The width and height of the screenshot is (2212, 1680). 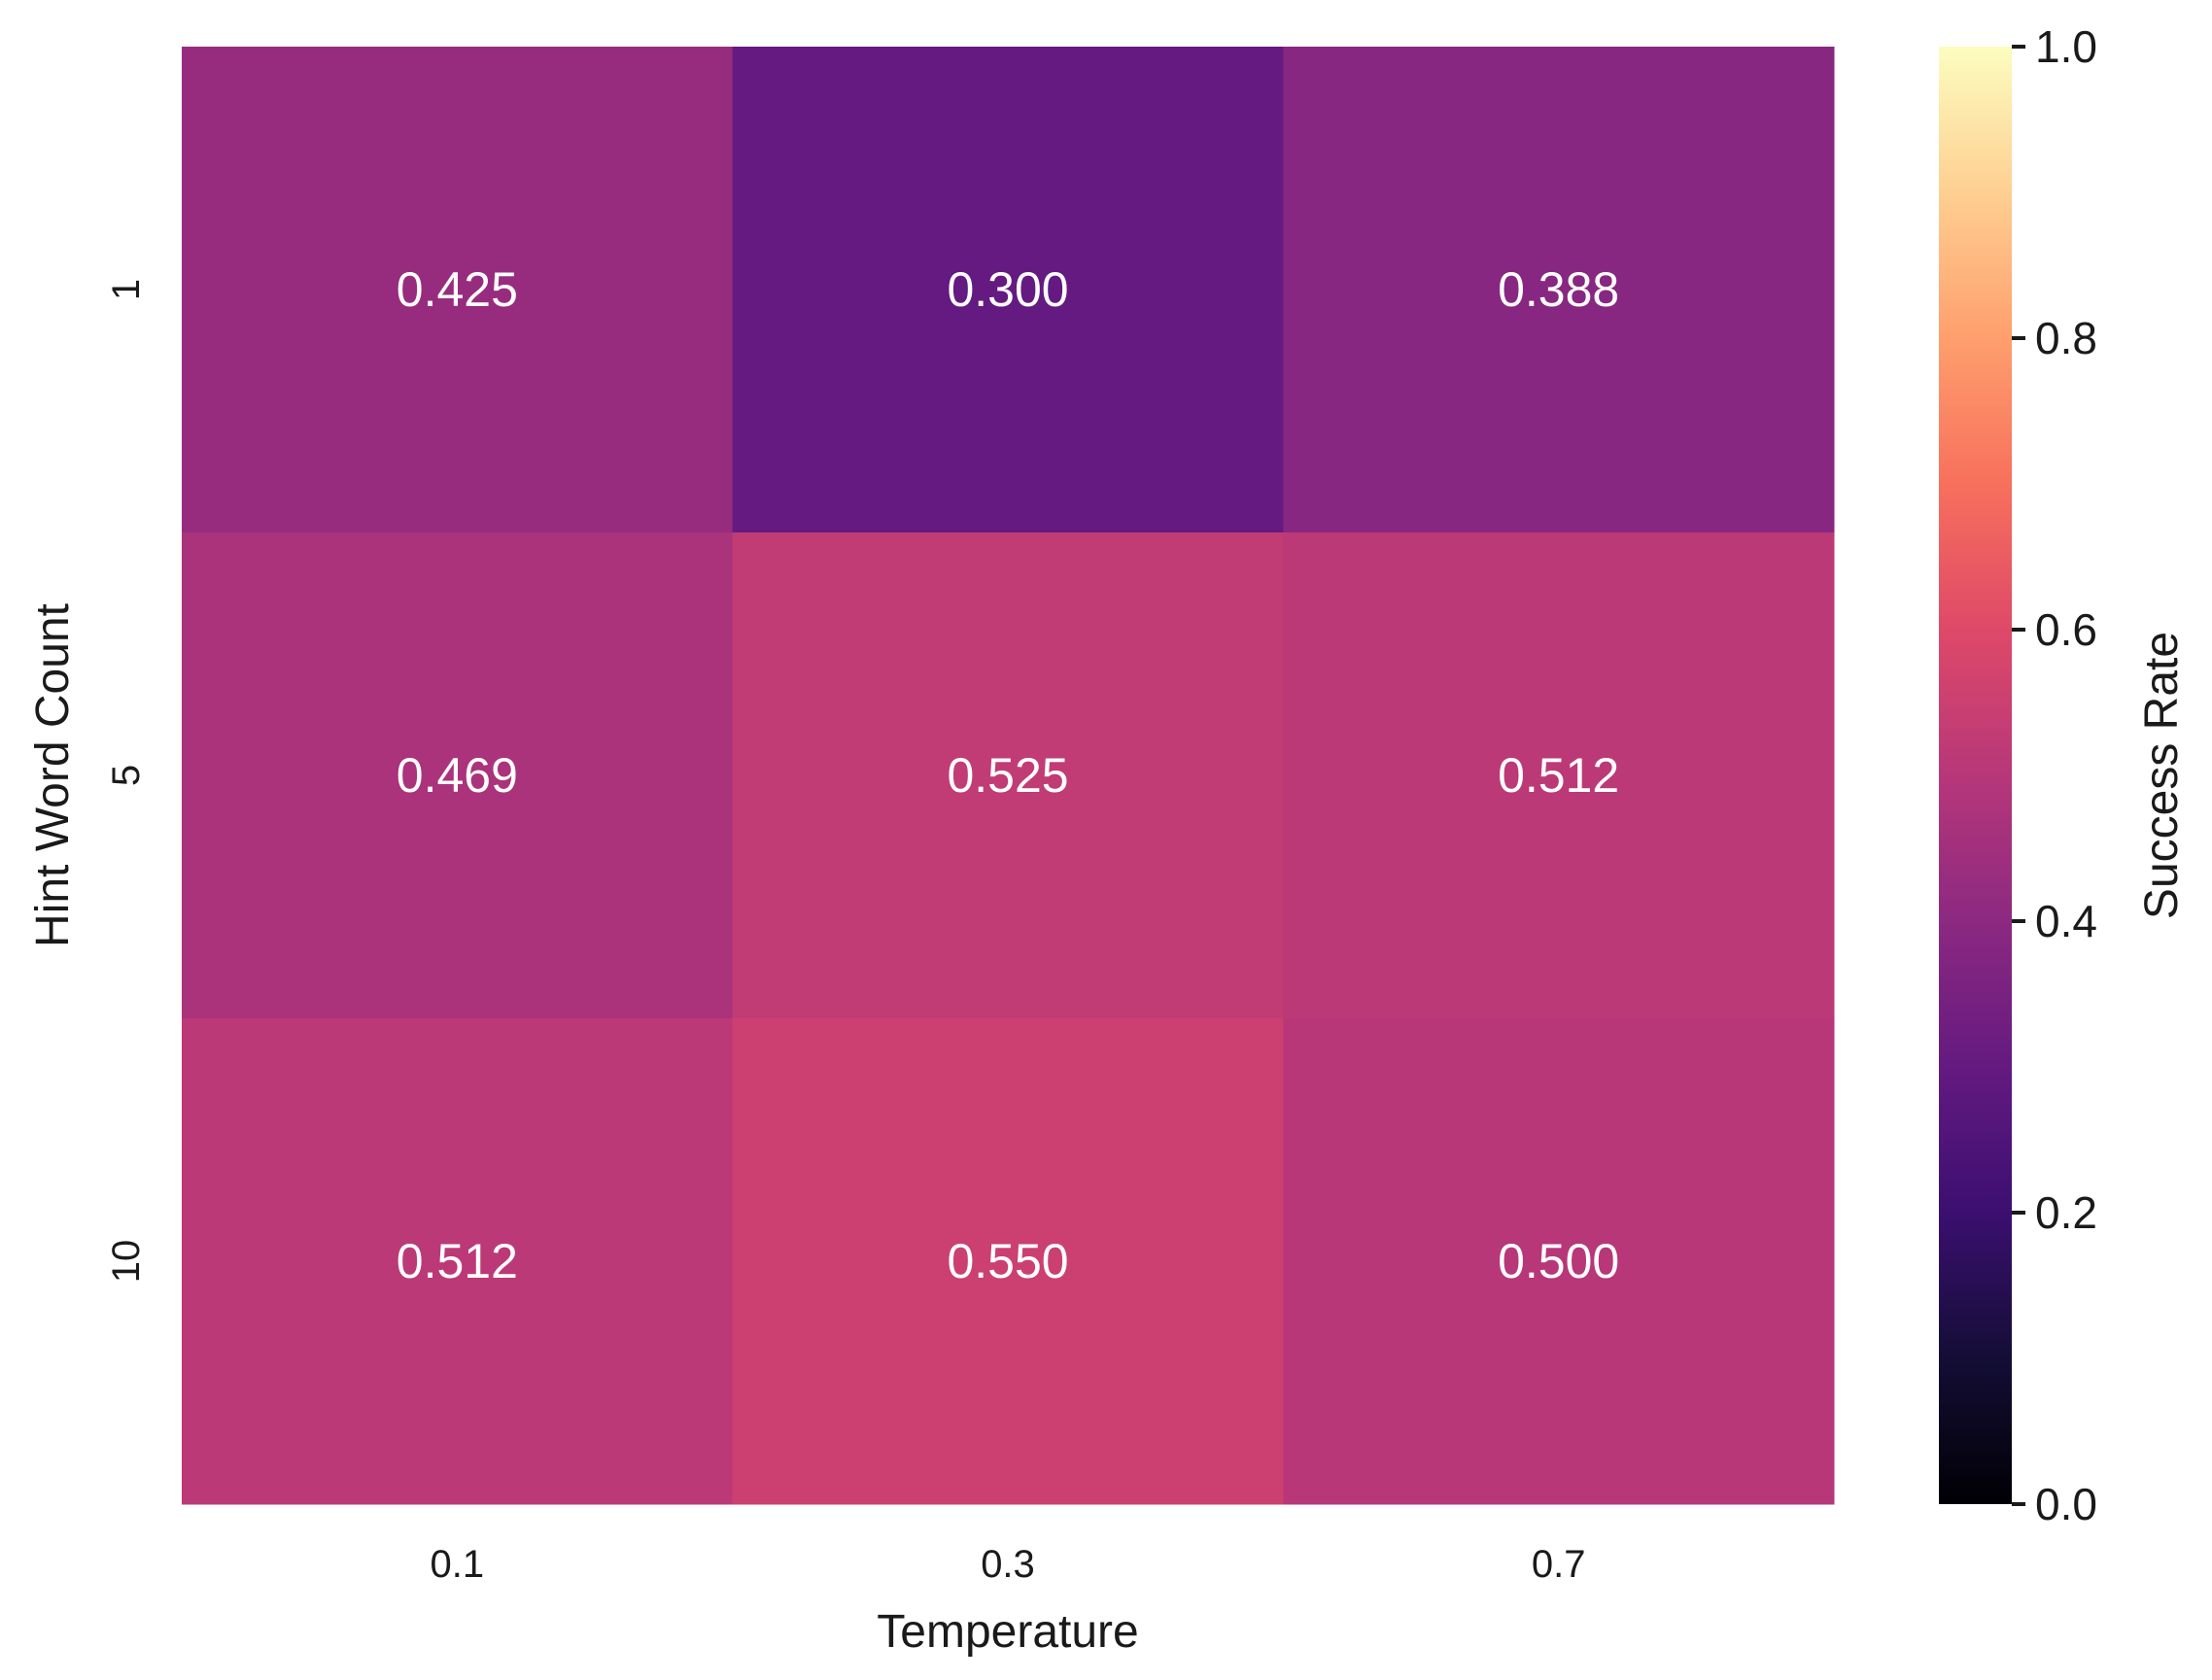 I want to click on cell-value-label: 0.550, so click(x=1007, y=1261).